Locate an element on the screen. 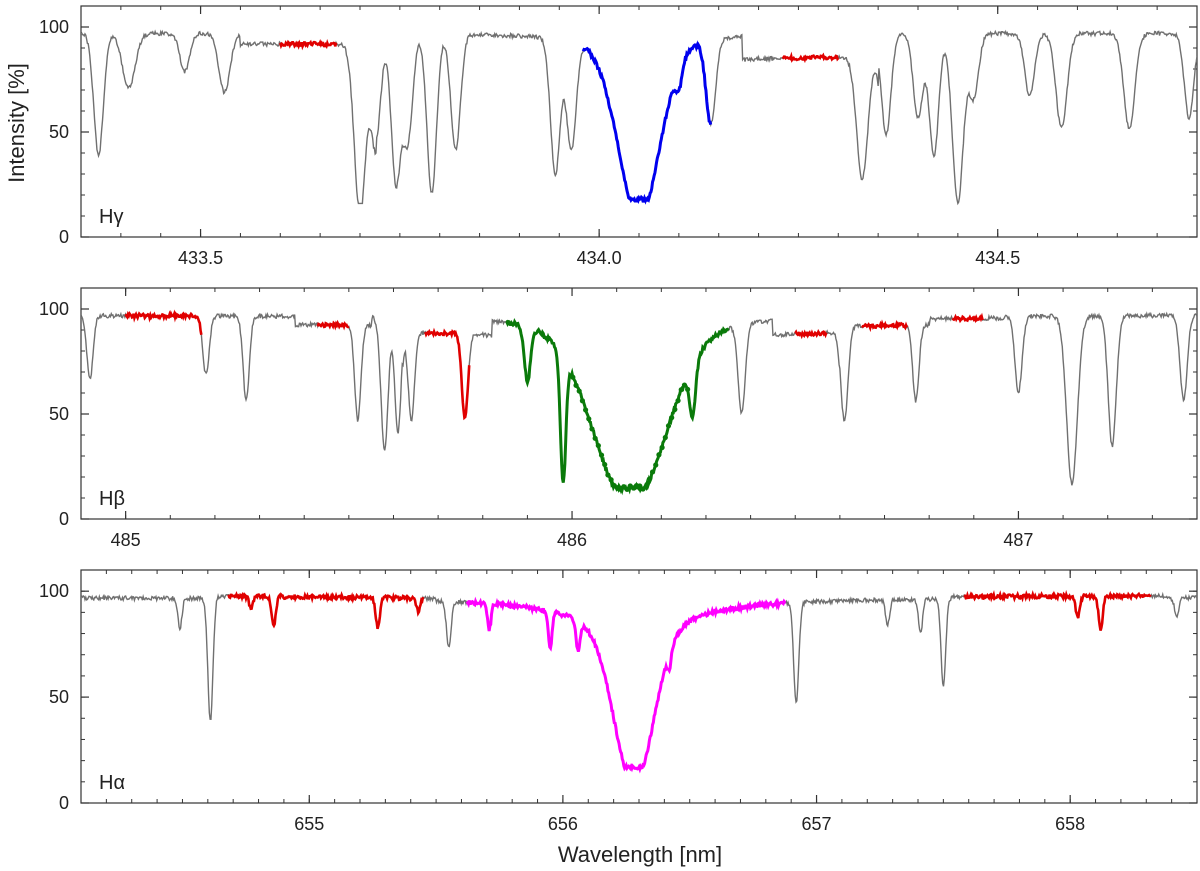  x-tick-label: 486 is located at coordinates (572, 540).